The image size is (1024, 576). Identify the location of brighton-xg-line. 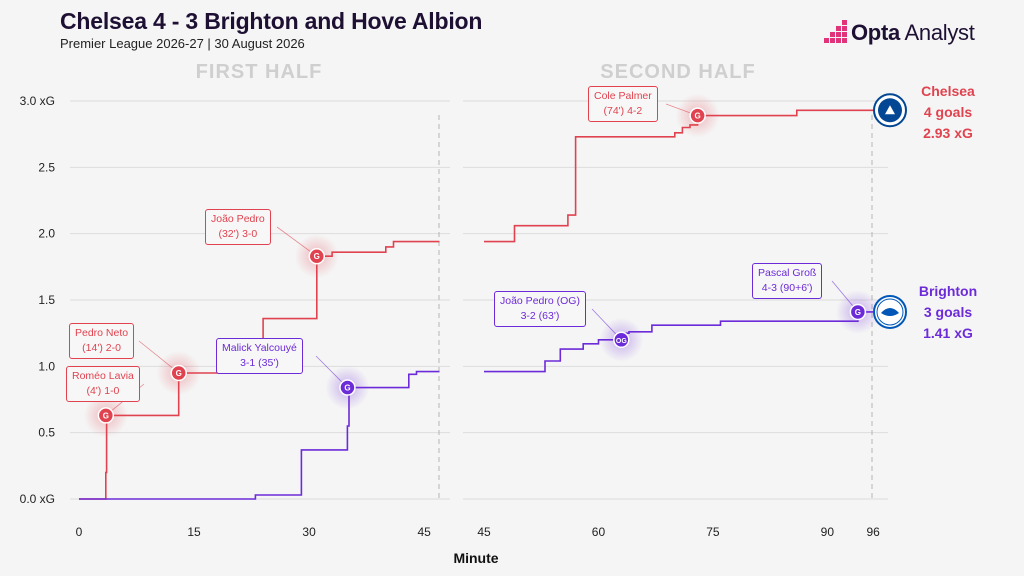
(259, 435).